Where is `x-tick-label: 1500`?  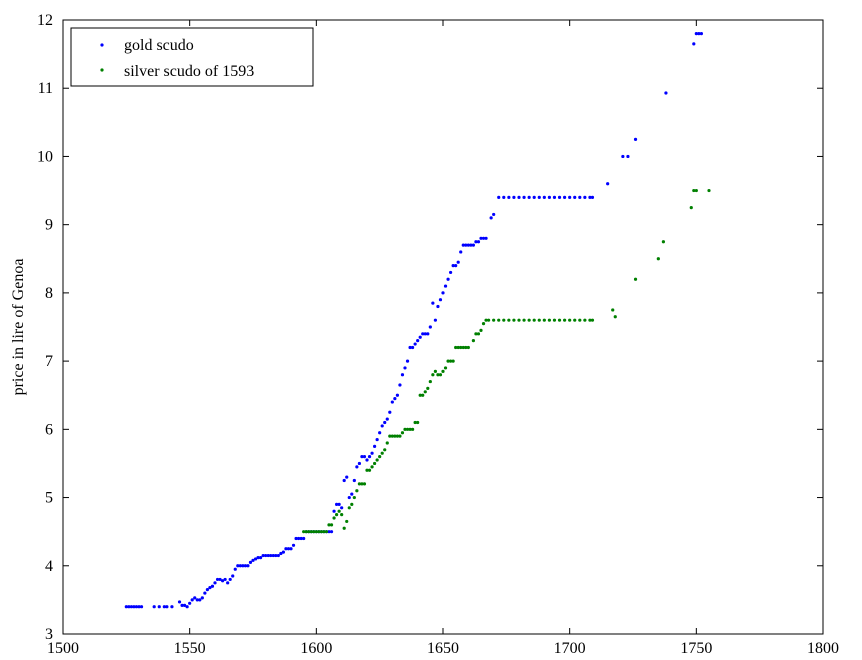 x-tick-label: 1500 is located at coordinates (63, 648).